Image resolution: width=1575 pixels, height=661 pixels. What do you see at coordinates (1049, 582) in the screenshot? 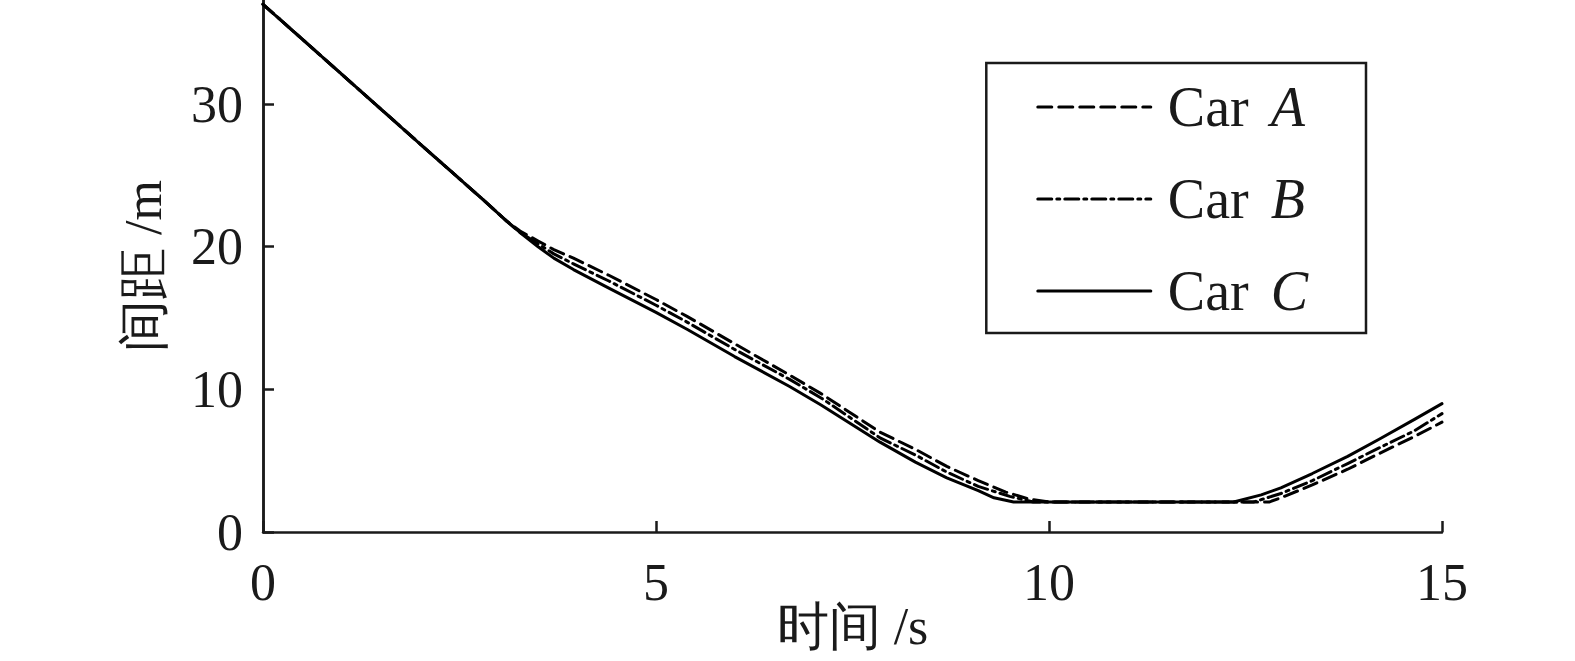
I see `x-tick-label: 10` at bounding box center [1049, 582].